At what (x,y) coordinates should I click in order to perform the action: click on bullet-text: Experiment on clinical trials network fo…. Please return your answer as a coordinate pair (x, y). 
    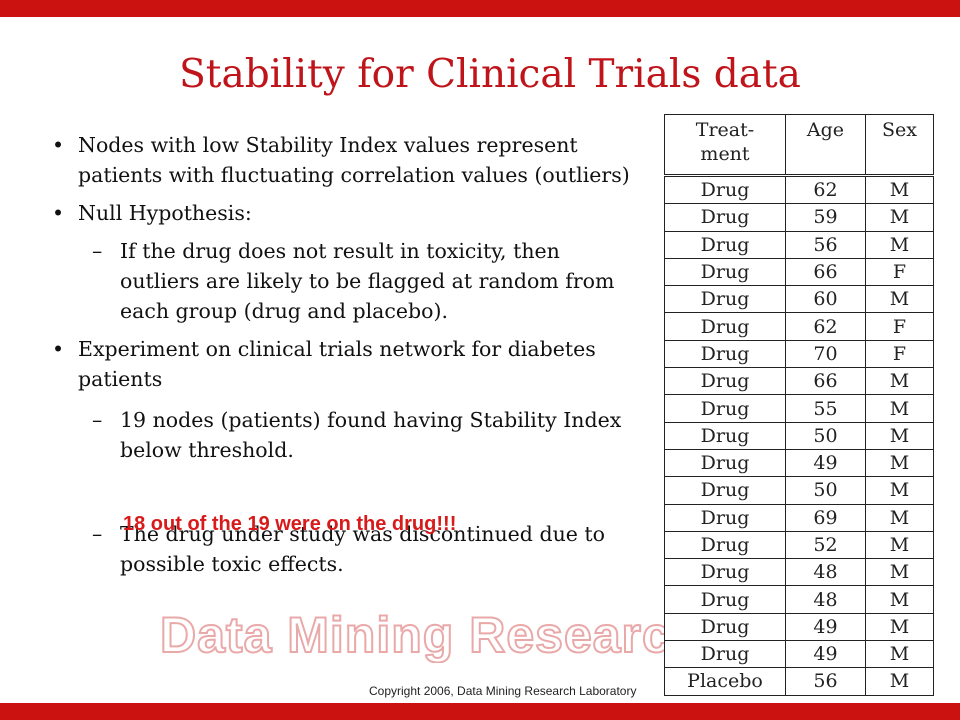
    Looking at the image, I should click on (337, 364).